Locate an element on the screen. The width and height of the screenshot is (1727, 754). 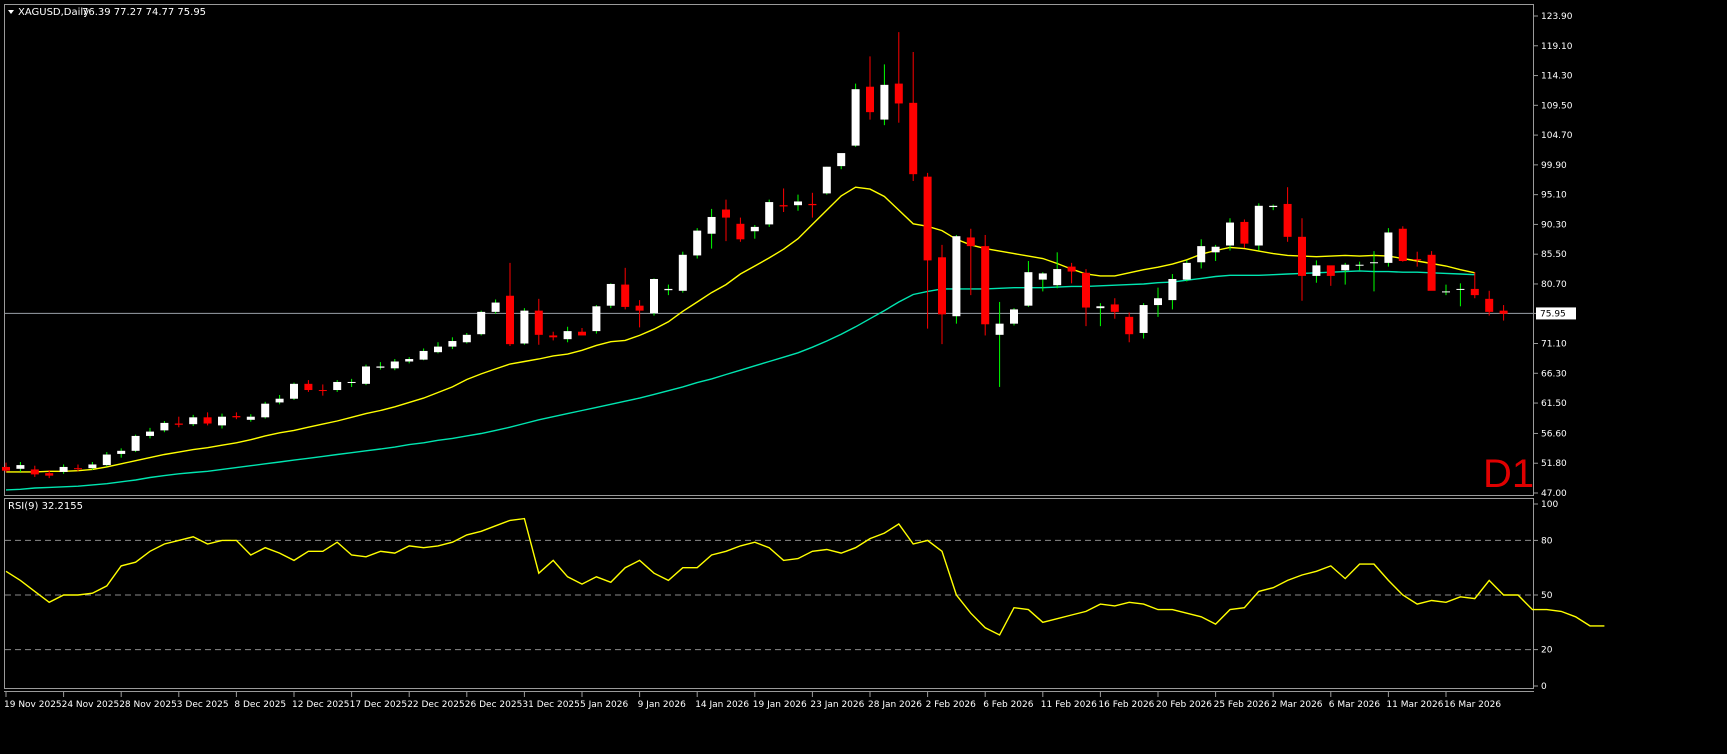
time-tick-label: 11 Feb 2026 is located at coordinates (1069, 705).